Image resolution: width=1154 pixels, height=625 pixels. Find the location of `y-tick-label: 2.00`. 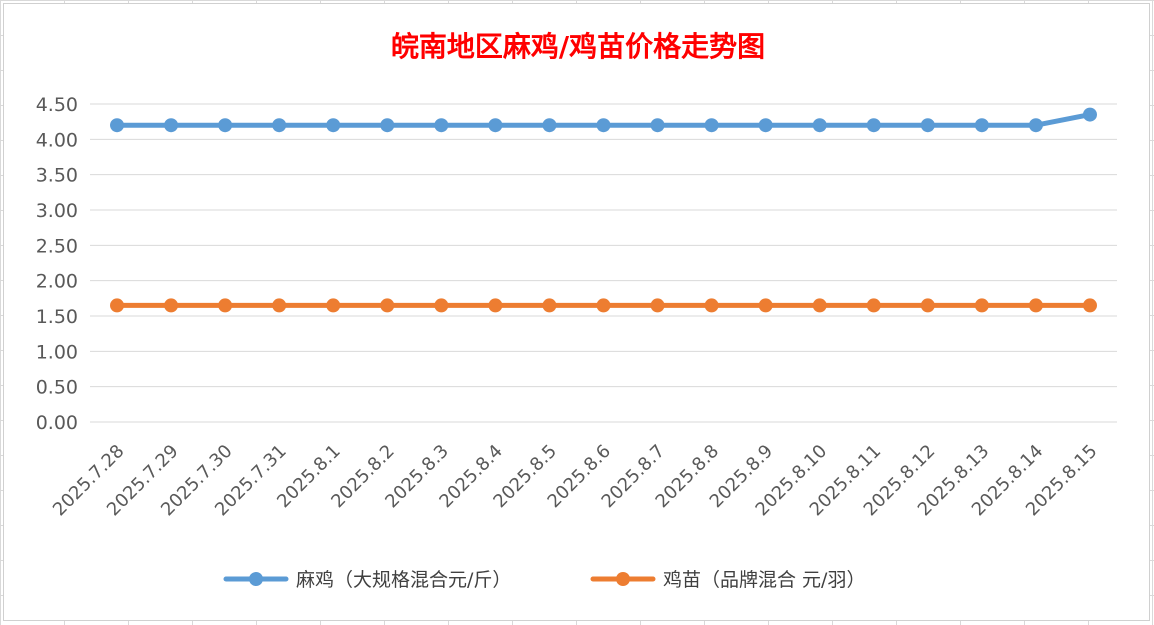

y-tick-label: 2.00 is located at coordinates (57, 282).